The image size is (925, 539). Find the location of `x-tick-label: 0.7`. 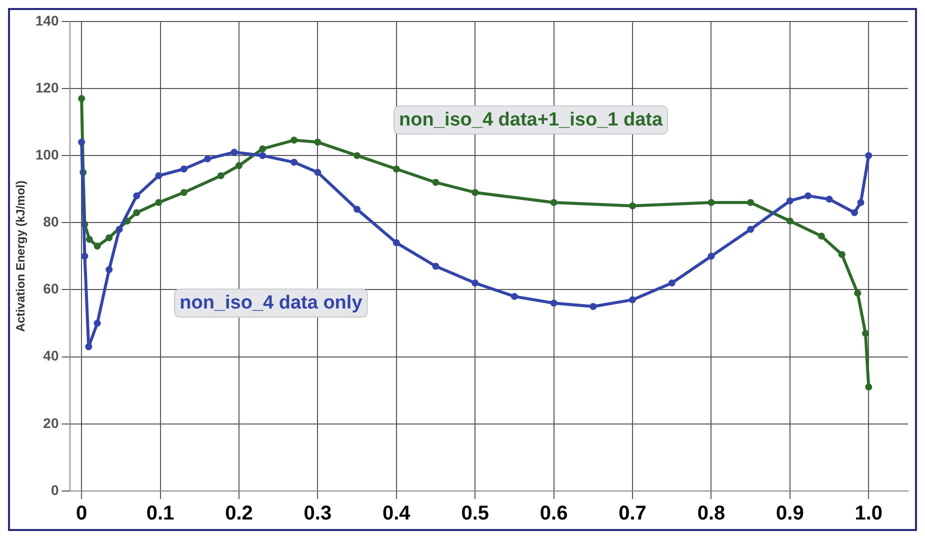

x-tick-label: 0.7 is located at coordinates (632, 513).